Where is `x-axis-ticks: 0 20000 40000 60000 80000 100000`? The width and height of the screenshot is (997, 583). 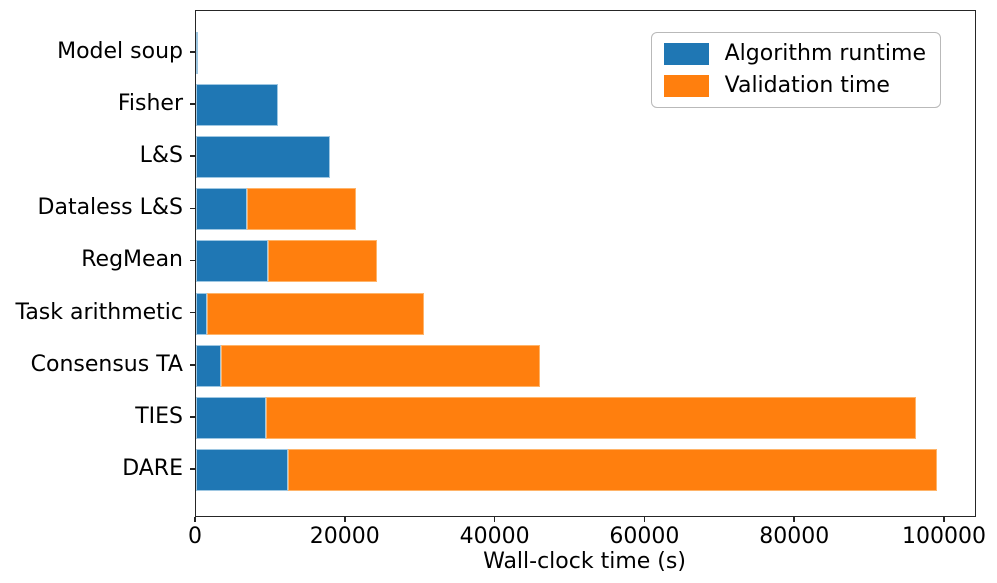 x-axis-ticks: 0 20000 40000 60000 80000 100000 is located at coordinates (587, 536).